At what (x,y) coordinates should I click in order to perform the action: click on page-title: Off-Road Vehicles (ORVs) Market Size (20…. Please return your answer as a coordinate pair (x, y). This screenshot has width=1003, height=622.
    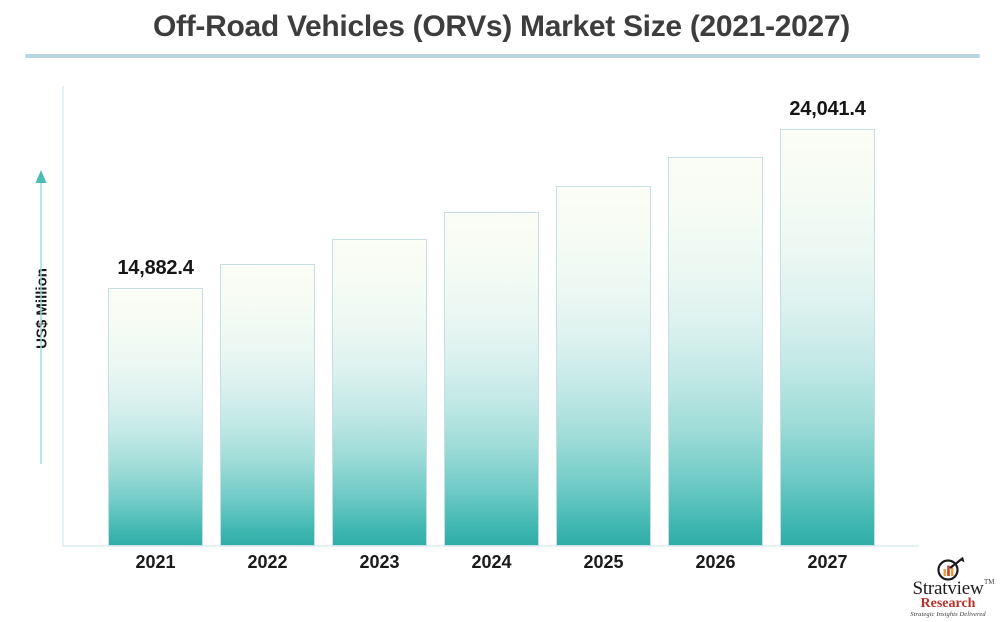
    Looking at the image, I should click on (501, 26).